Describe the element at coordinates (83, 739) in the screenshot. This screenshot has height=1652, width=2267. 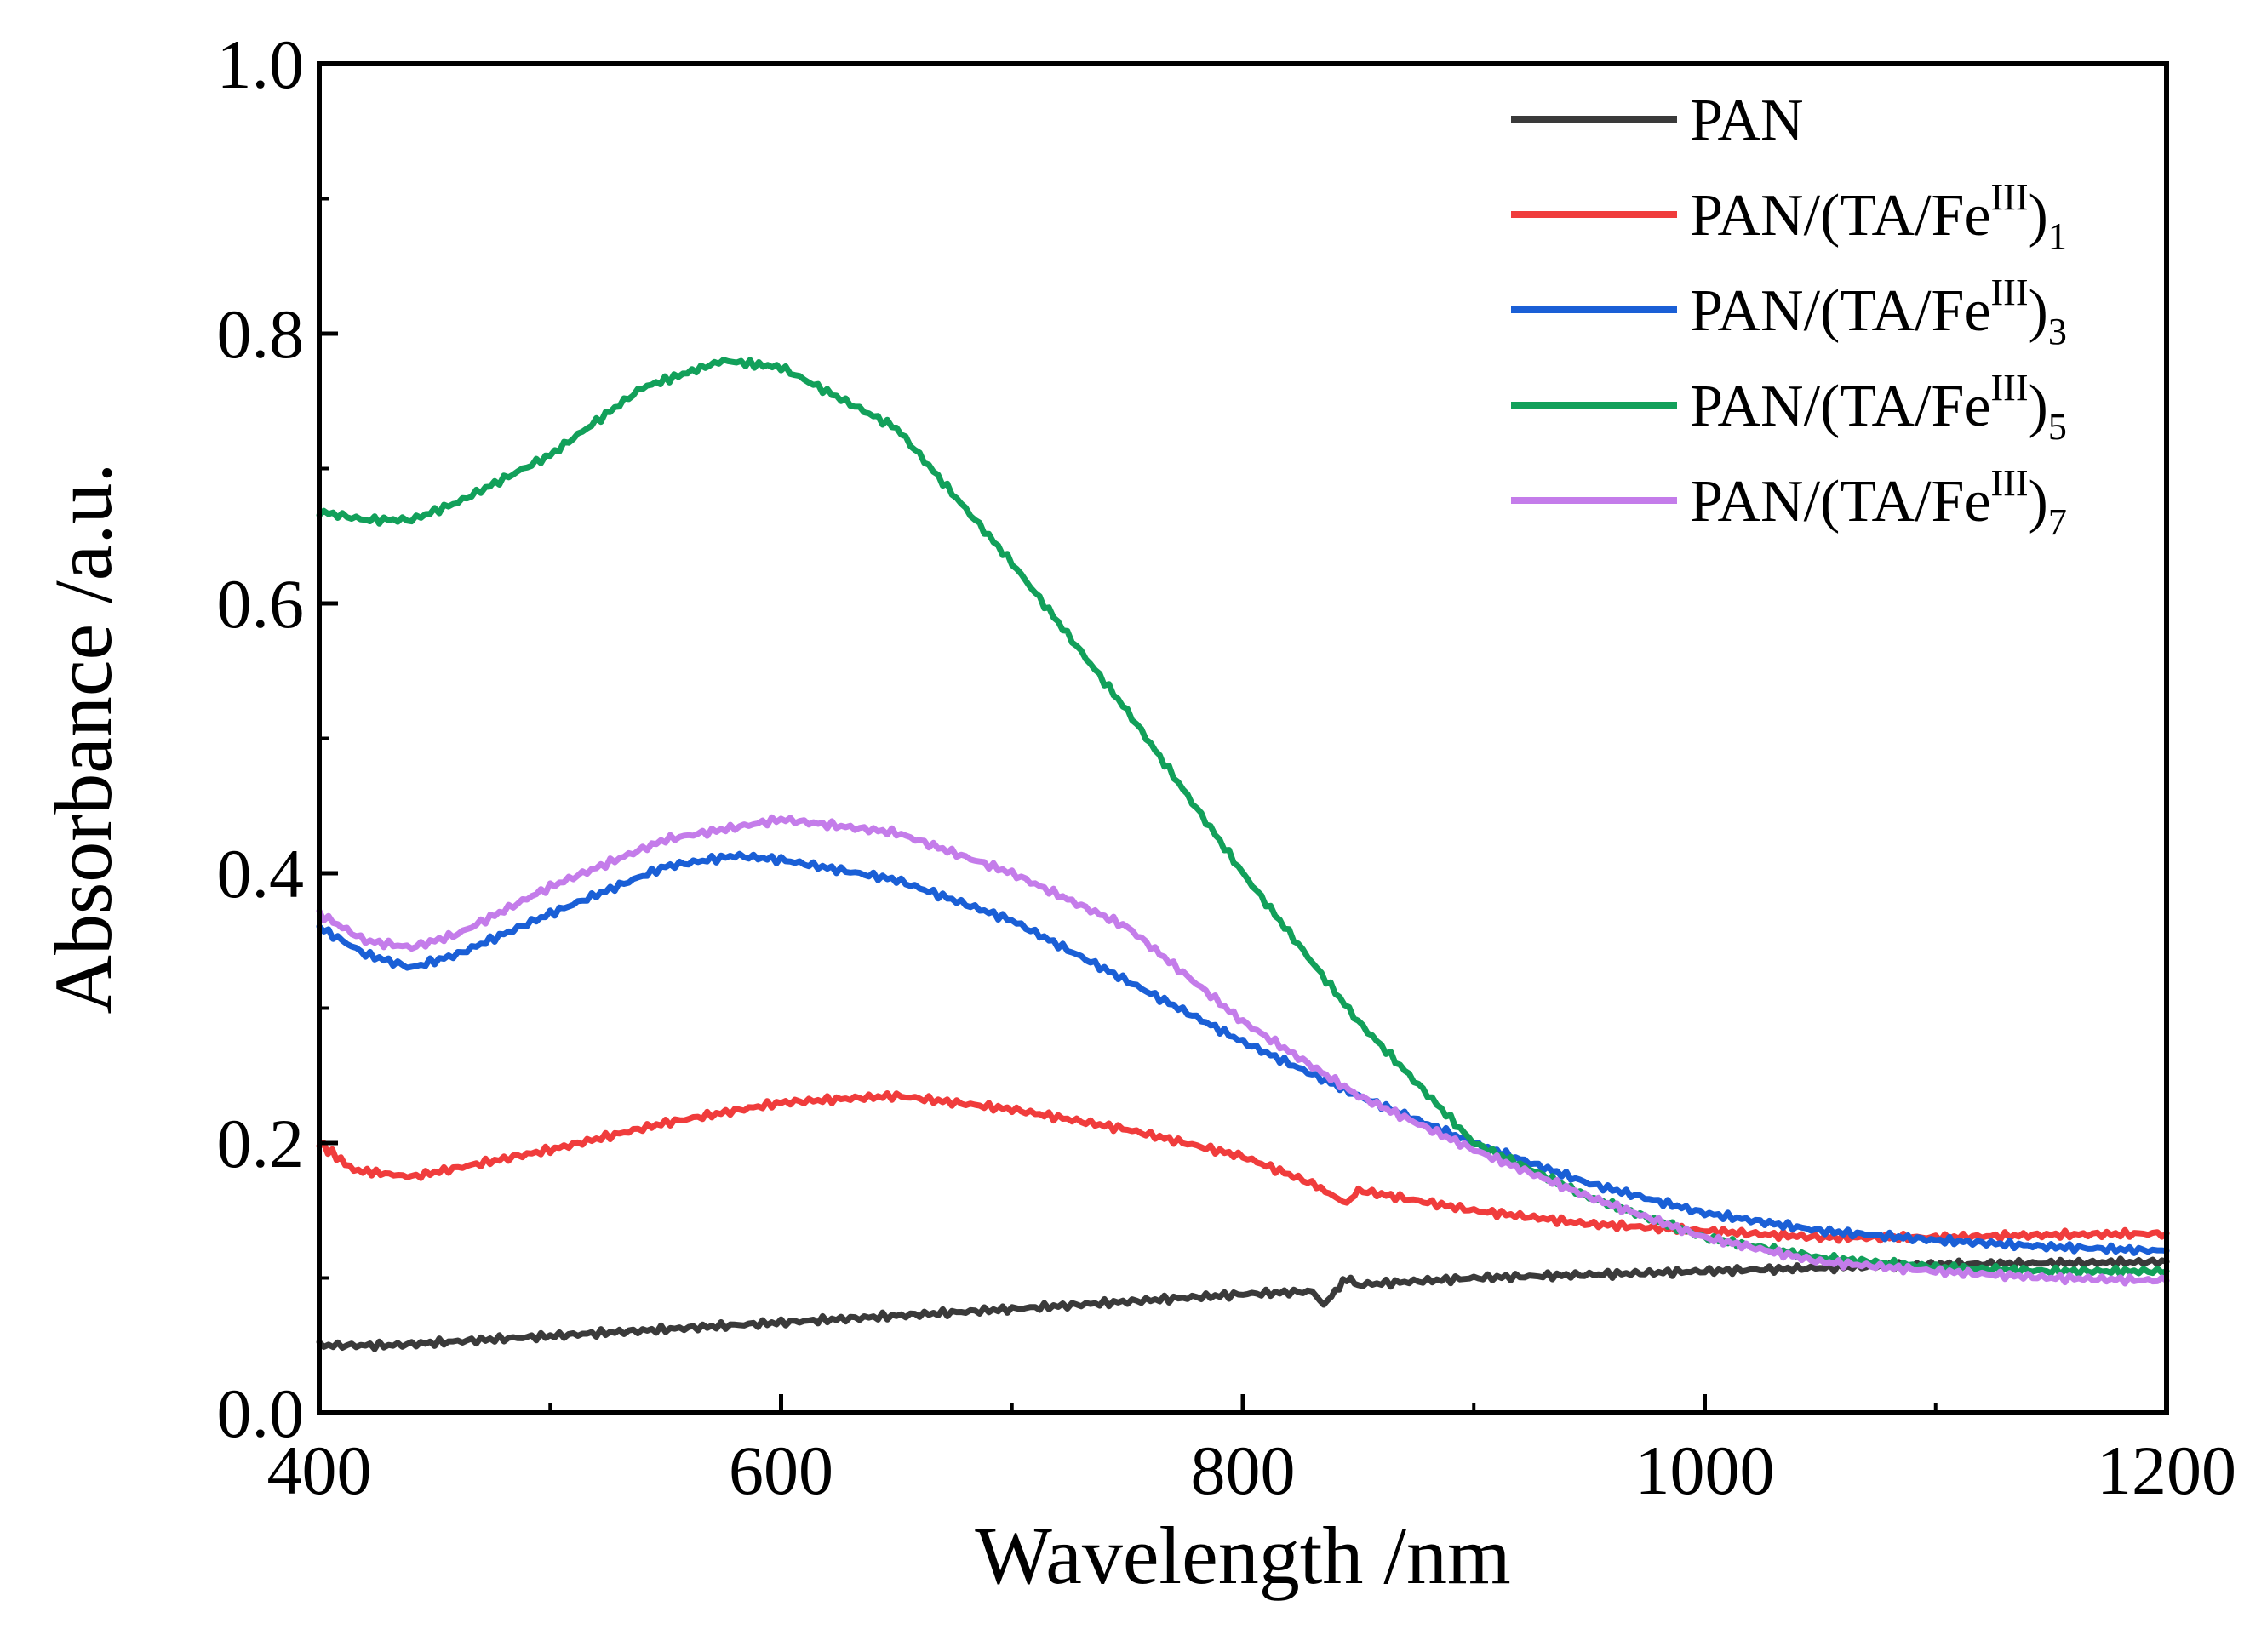
I see `y-axis-title: Absorbance /a.u.` at that location.